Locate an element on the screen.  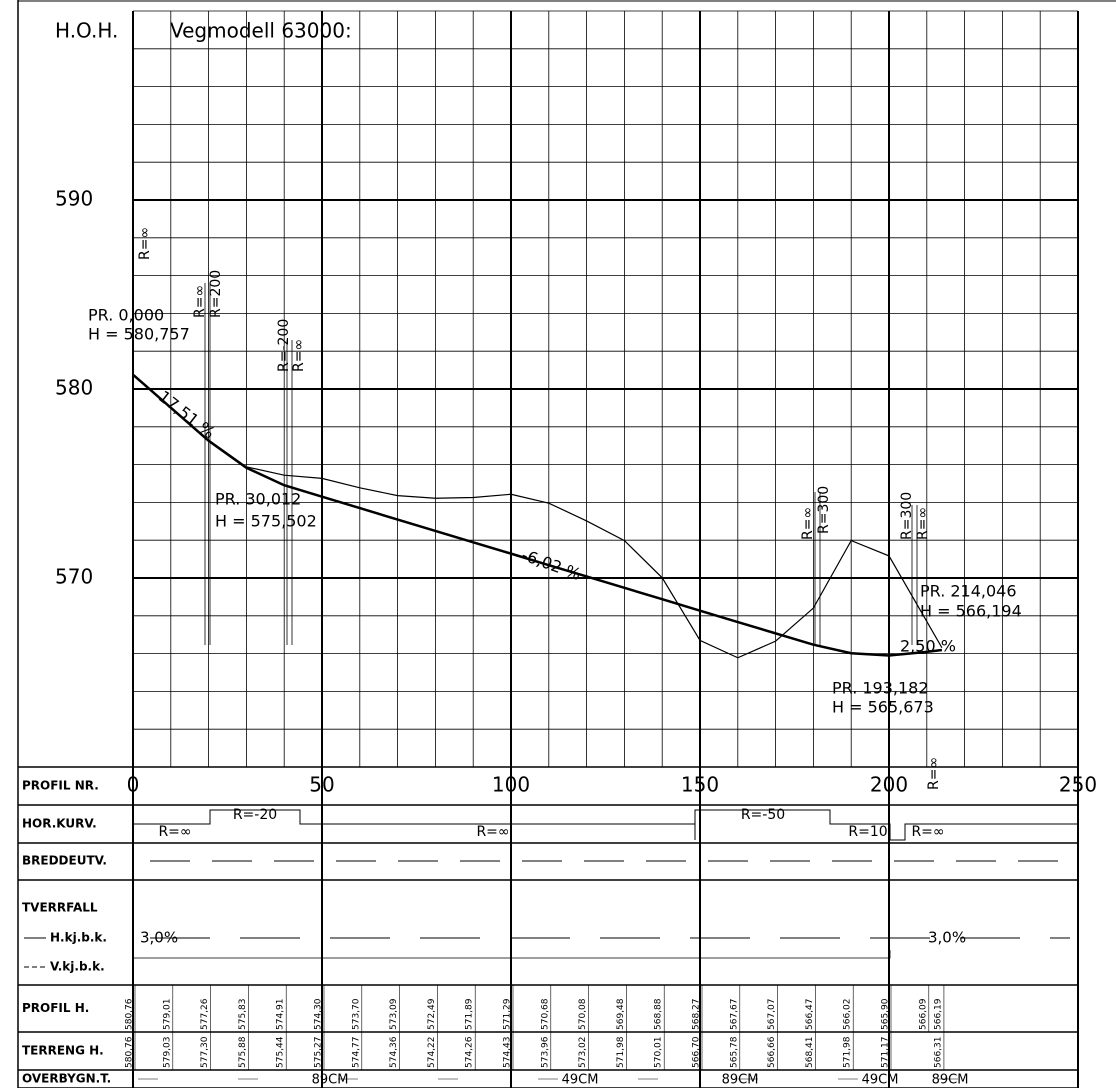
crossfall-line is located at coordinates (511, 954).